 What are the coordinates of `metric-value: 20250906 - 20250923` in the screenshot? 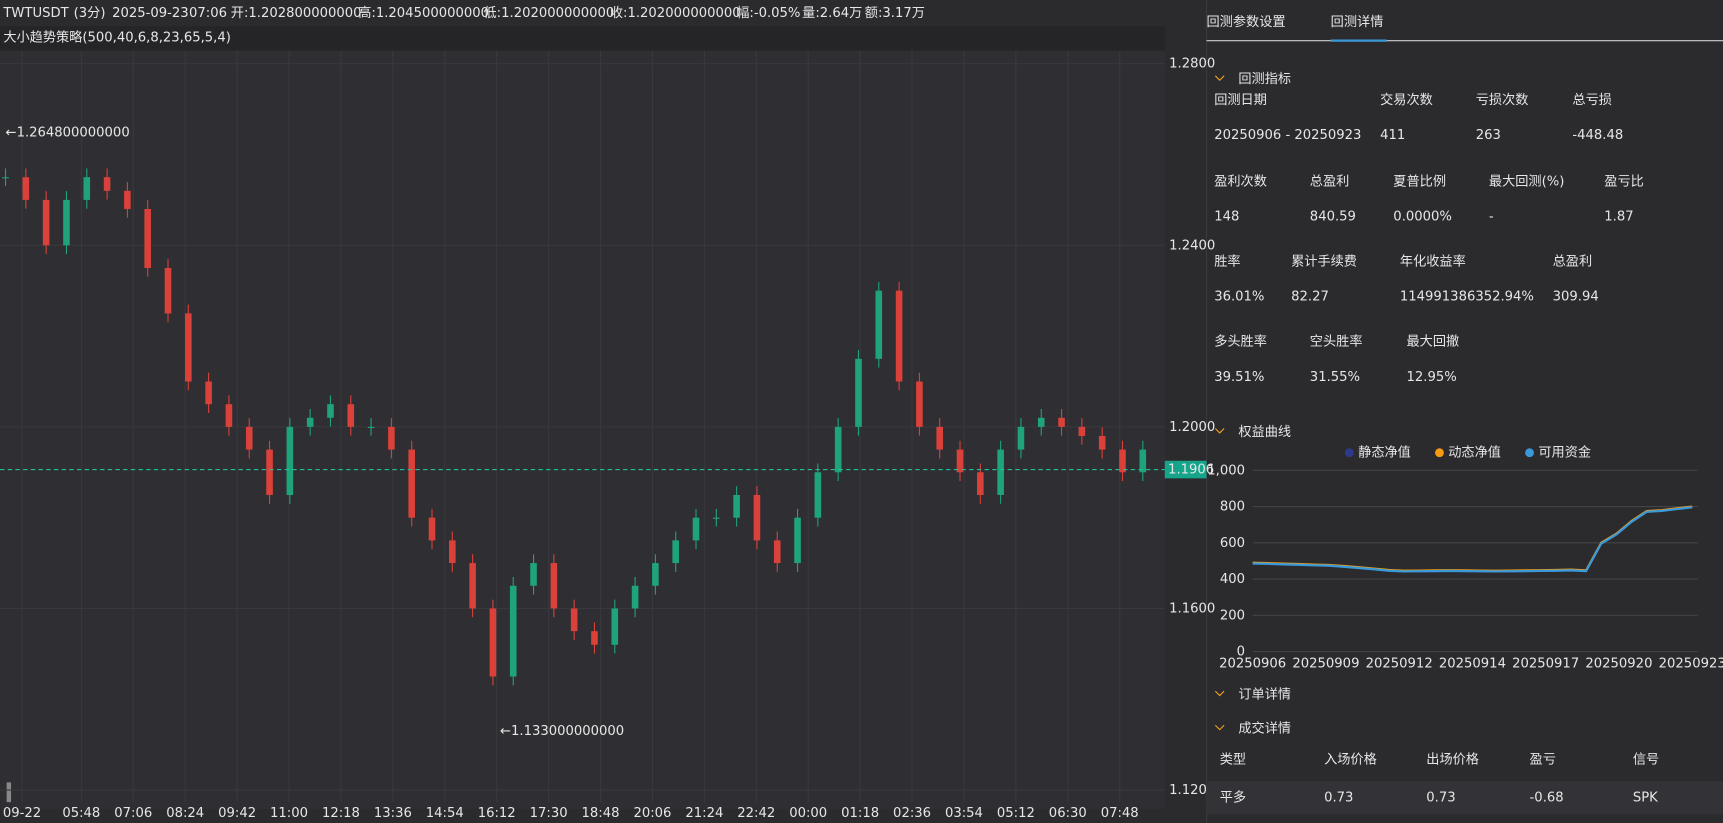 It's located at (1287, 135).